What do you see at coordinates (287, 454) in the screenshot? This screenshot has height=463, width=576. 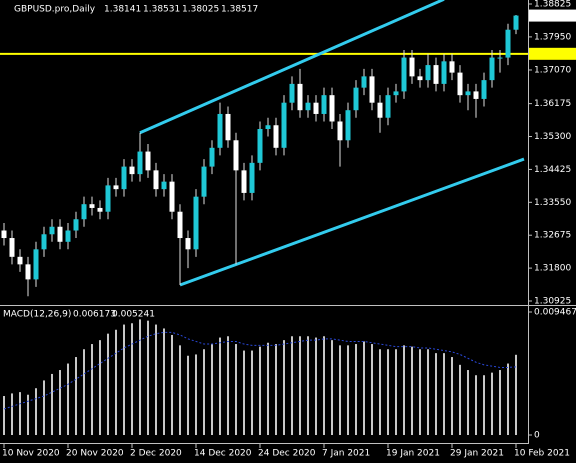 I see `x-tick-label: 24 Dec 2020` at bounding box center [287, 454].